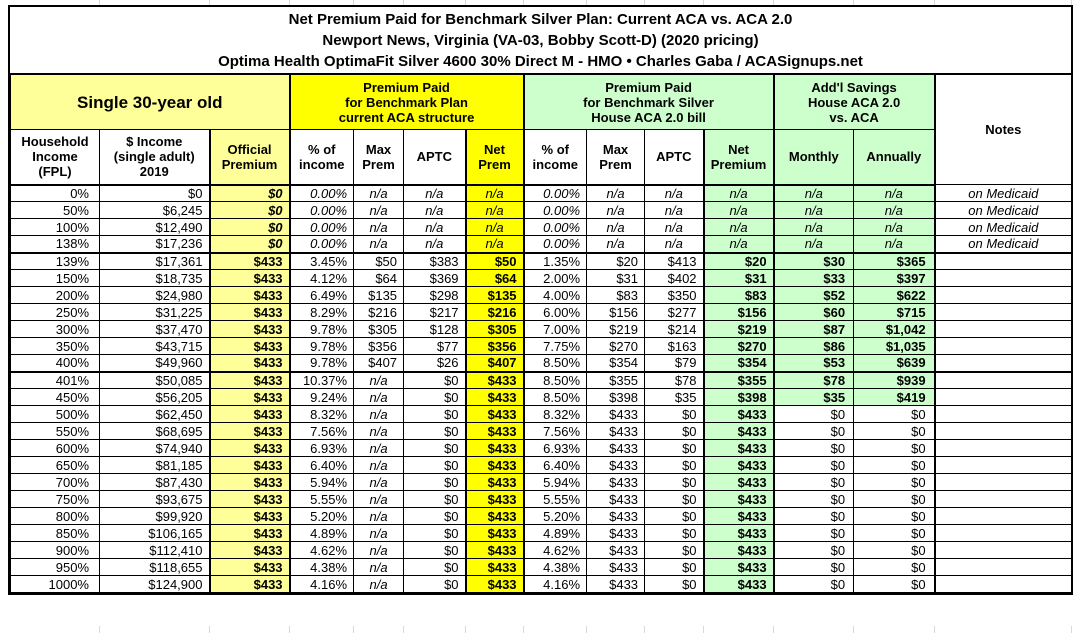 This screenshot has height=633, width=1077. What do you see at coordinates (55, 567) in the screenshot?
I see `cell-fpl: 950%` at bounding box center [55, 567].